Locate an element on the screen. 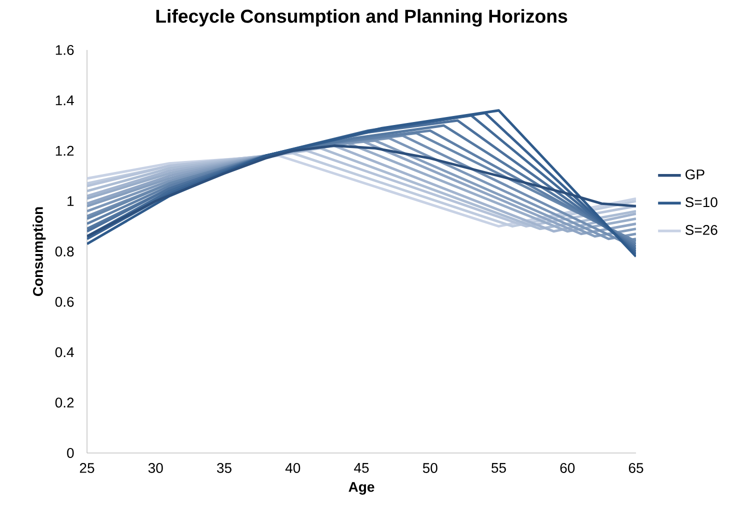 This screenshot has height=523, width=730. legend-label: GP is located at coordinates (695, 174).